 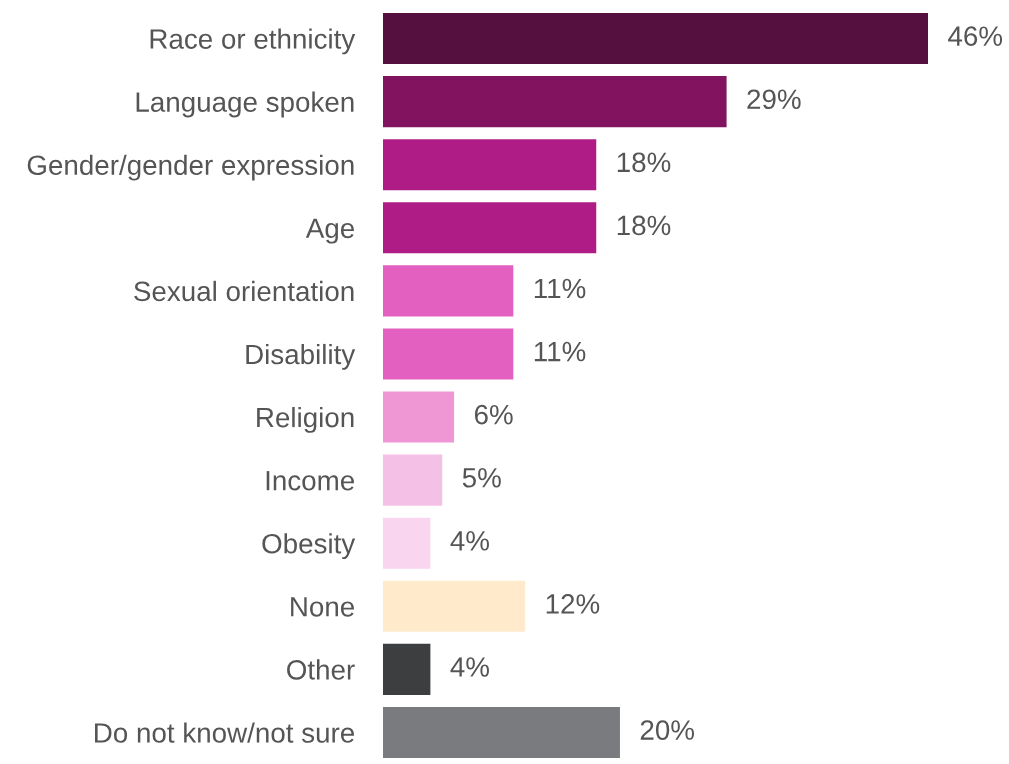 I want to click on y-tick-label: Income, so click(x=310, y=481).